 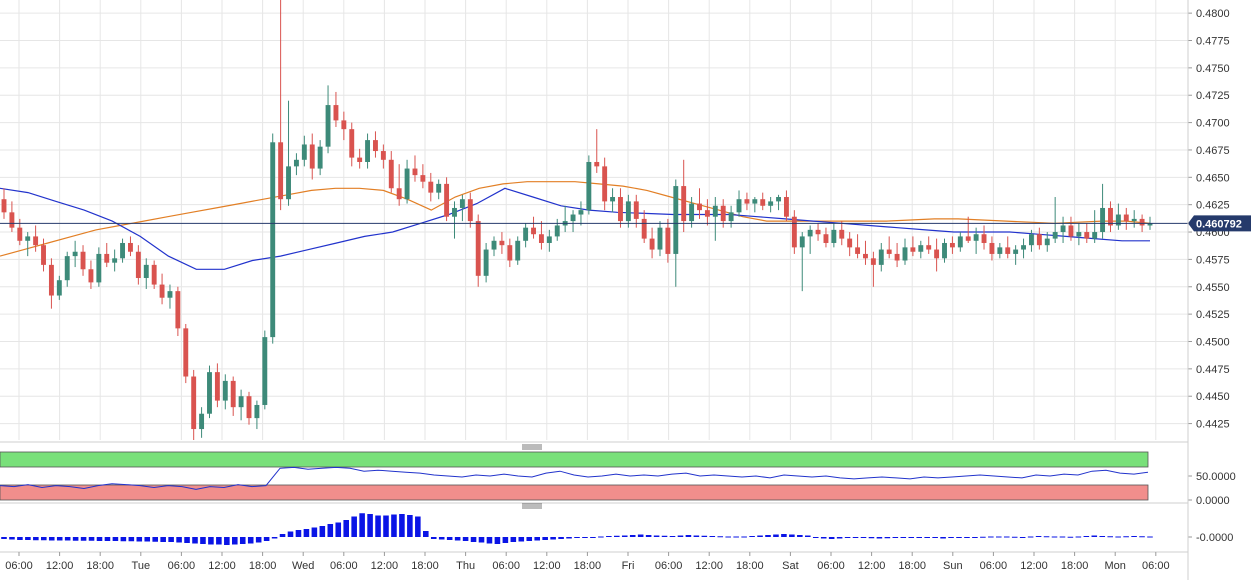 I want to click on last-price-tag: 0.460792, so click(x=1219, y=223).